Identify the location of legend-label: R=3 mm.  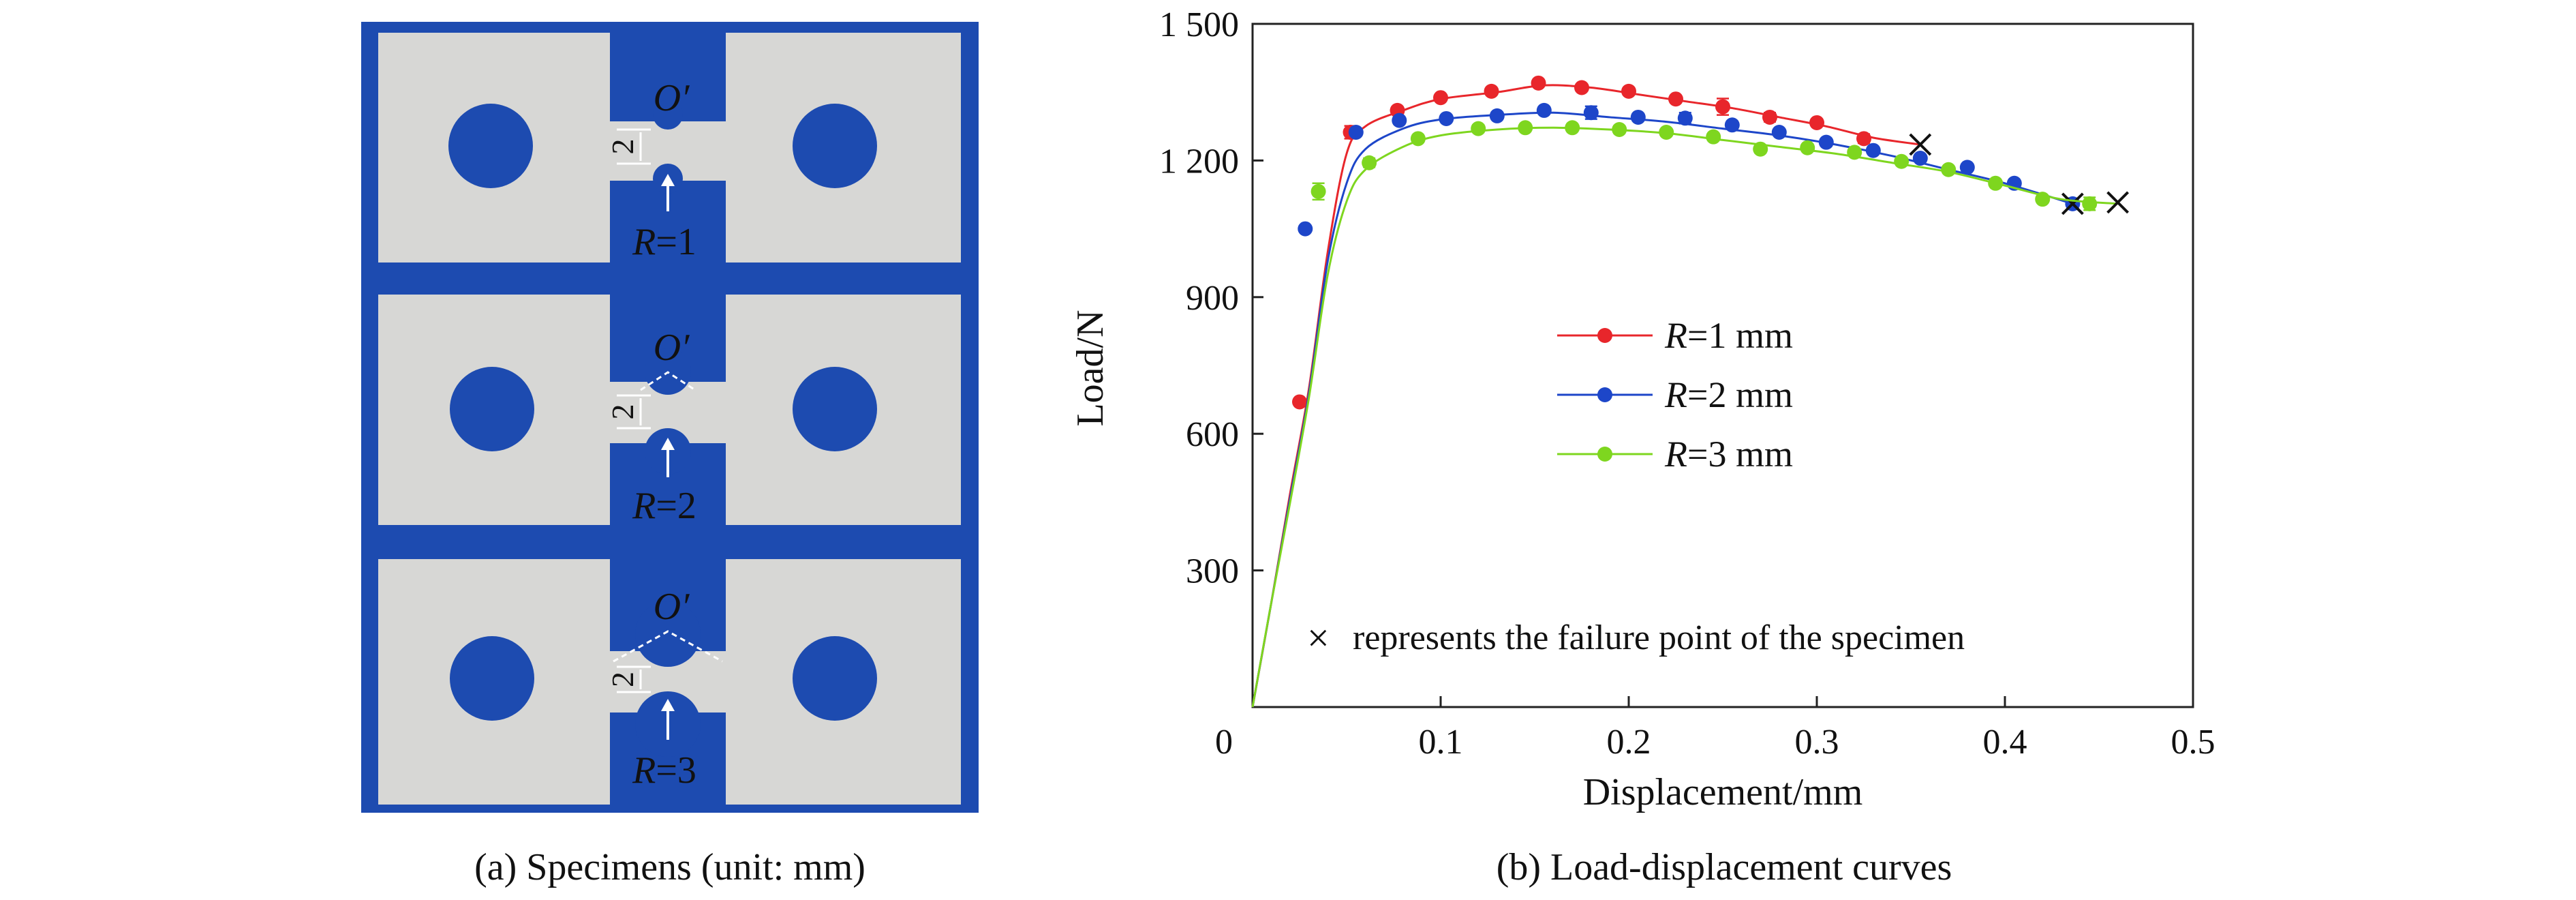
(1728, 454).